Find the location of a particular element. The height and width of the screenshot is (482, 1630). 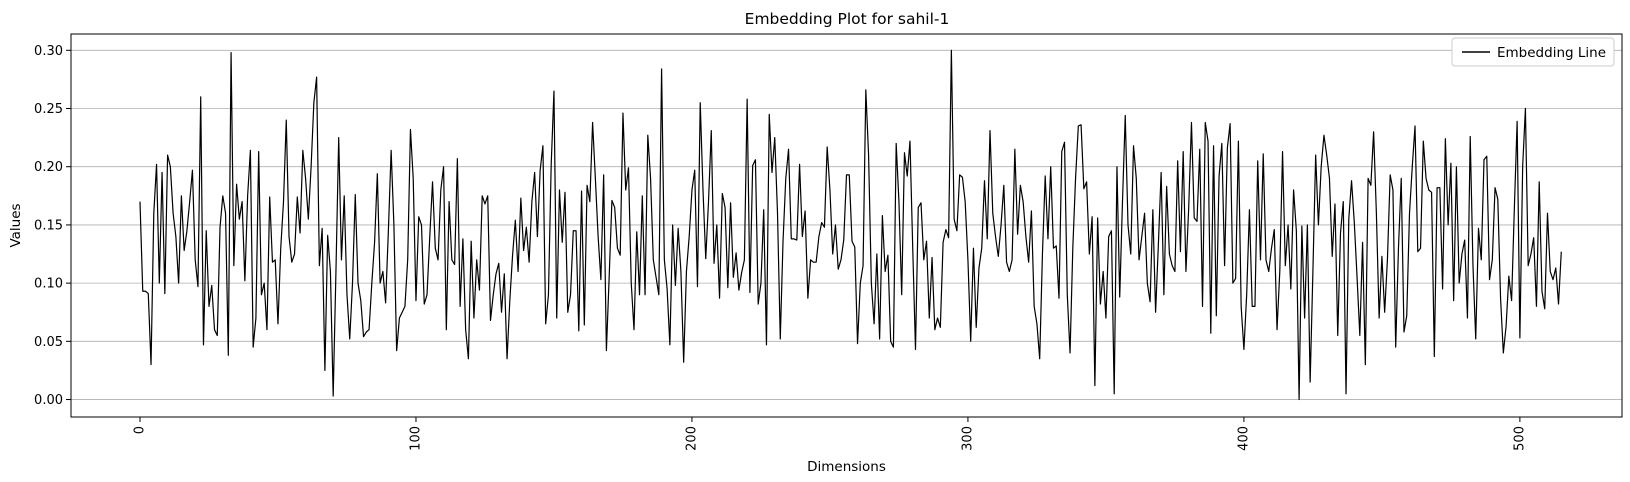

y-axis-label: Values is located at coordinates (16, 225).